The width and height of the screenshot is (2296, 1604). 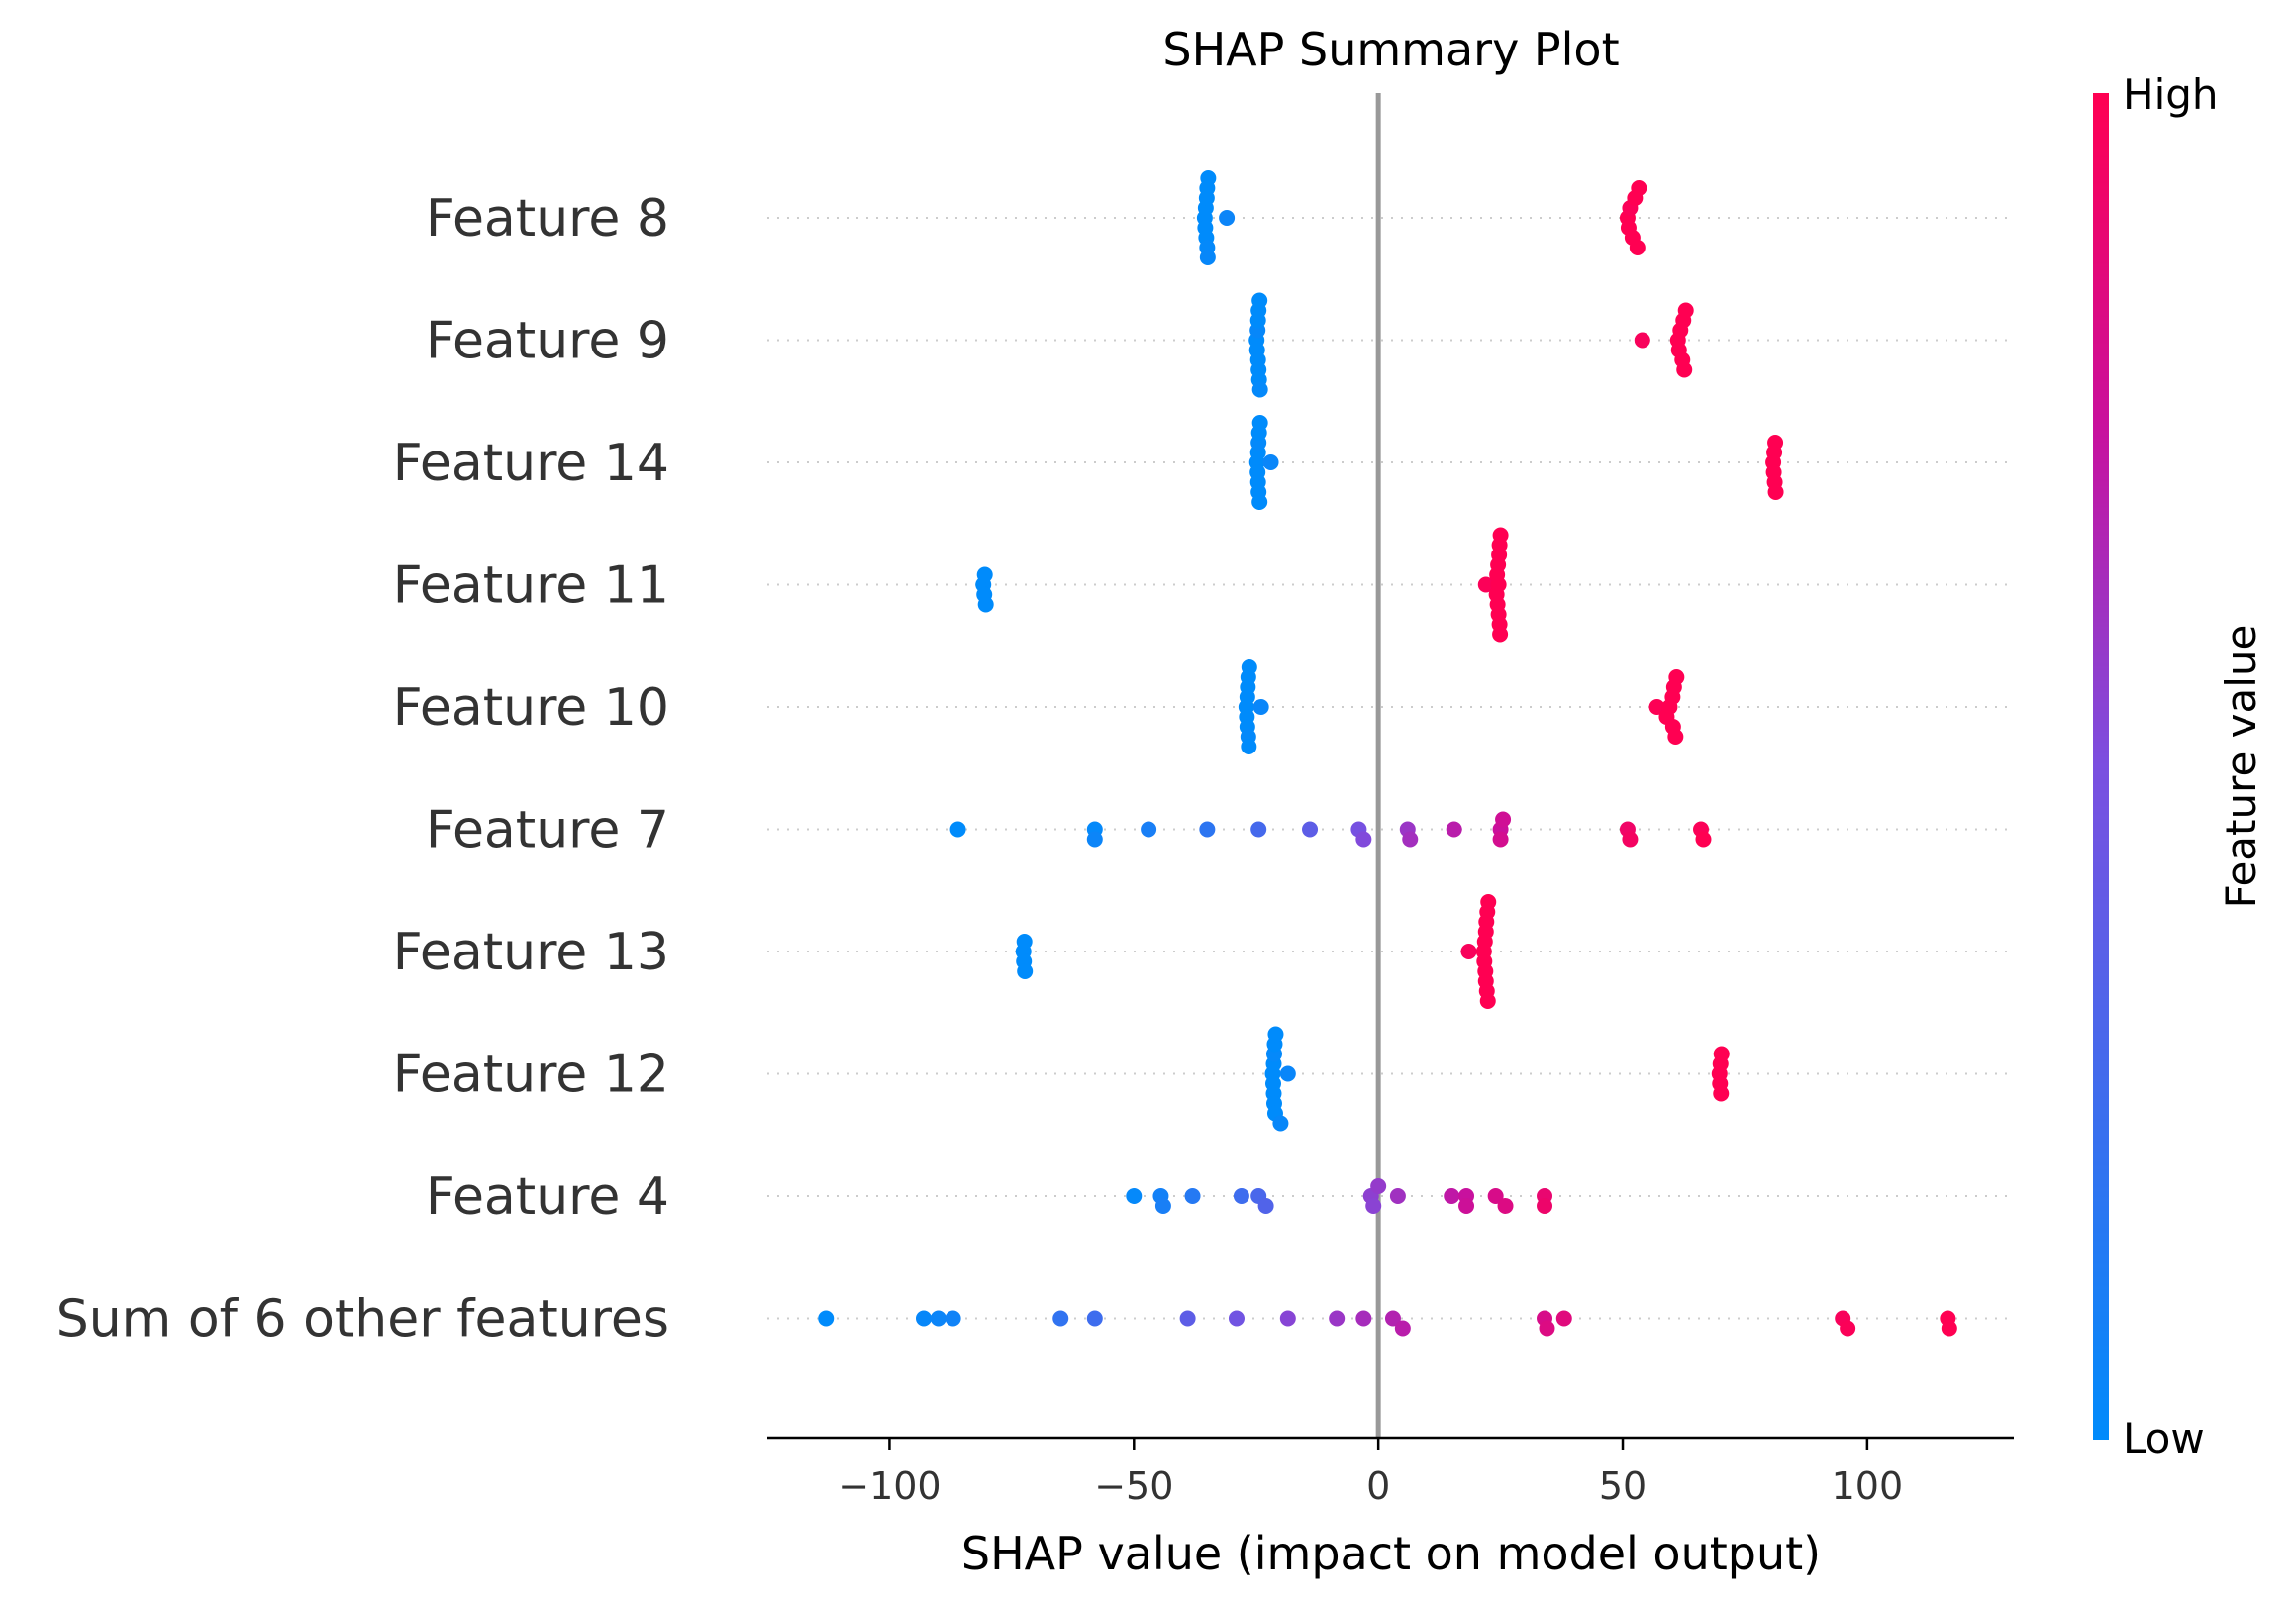 I want to click on feature-label: Feature 12, so click(x=531, y=1075).